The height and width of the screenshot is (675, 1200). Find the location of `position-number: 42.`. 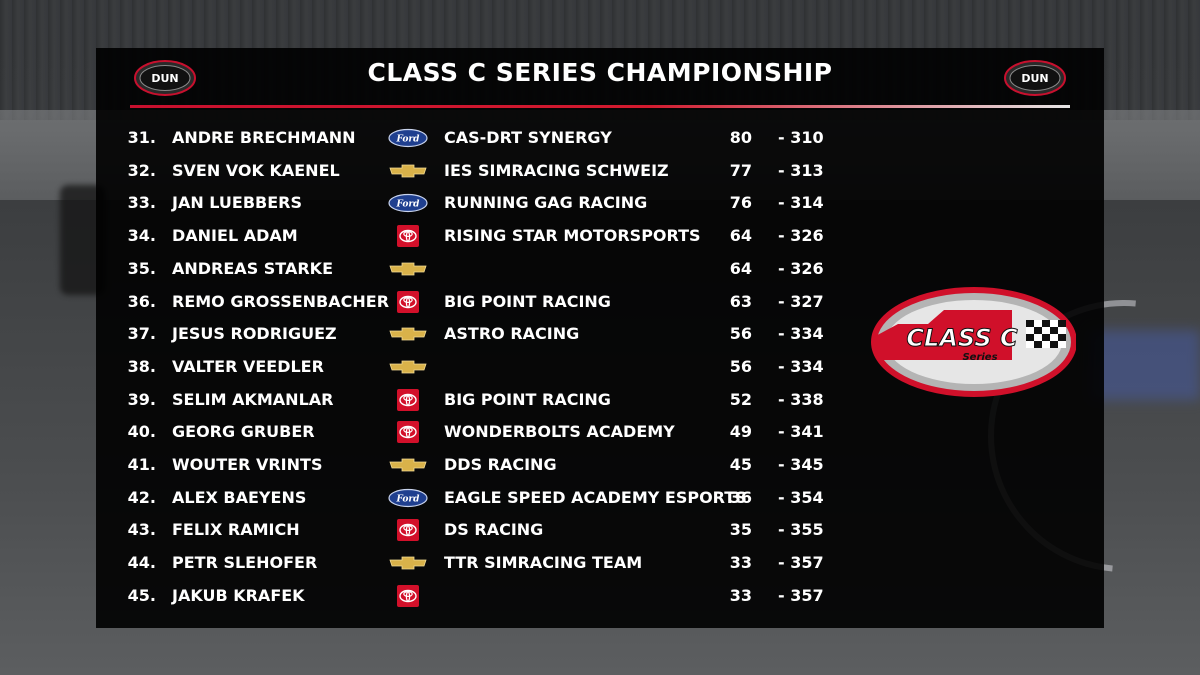

position-number: 42. is located at coordinates (141, 497).